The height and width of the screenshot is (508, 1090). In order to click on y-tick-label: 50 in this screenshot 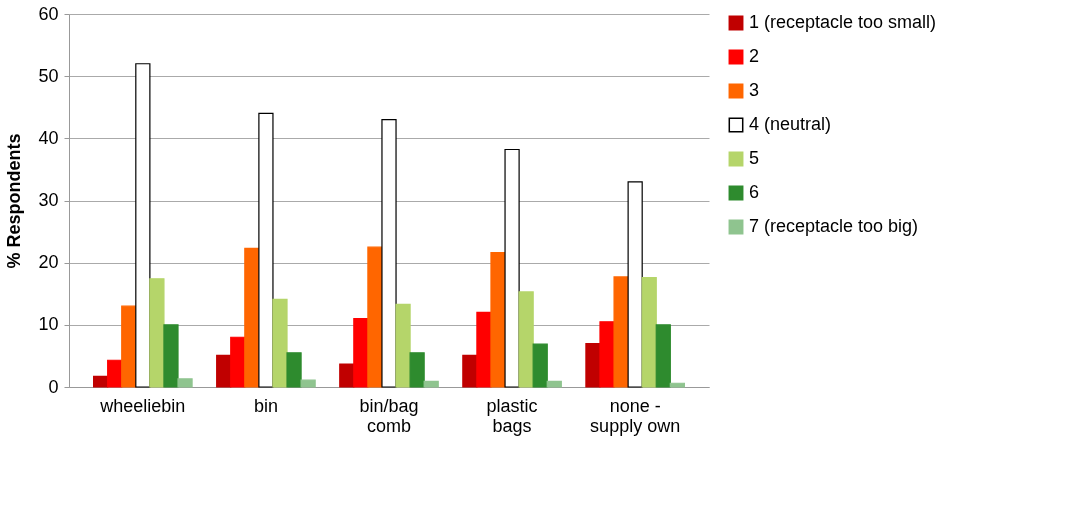, I will do `click(48, 75)`.